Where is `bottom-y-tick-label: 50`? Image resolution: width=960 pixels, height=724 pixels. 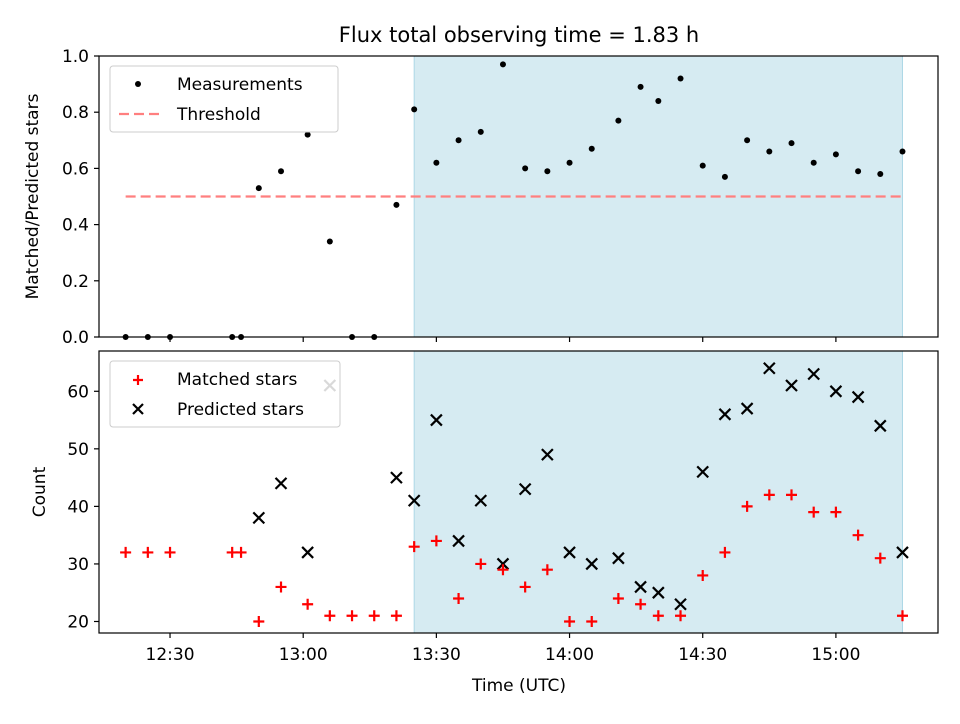 bottom-y-tick-label: 50 is located at coordinates (78, 450).